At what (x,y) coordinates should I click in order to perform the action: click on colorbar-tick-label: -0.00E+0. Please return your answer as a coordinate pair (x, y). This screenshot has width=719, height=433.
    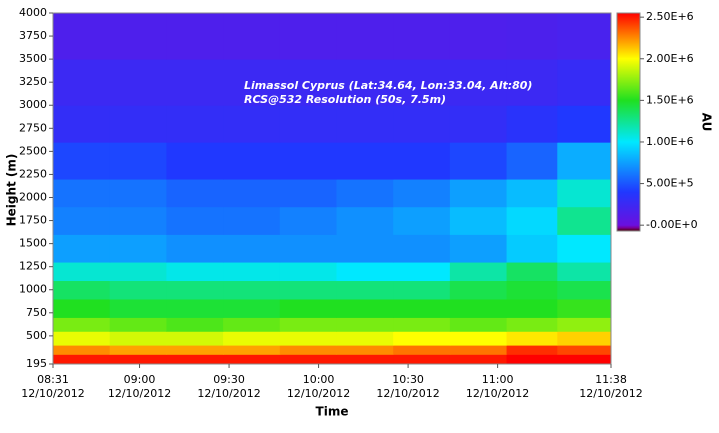
    Looking at the image, I should click on (672, 224).